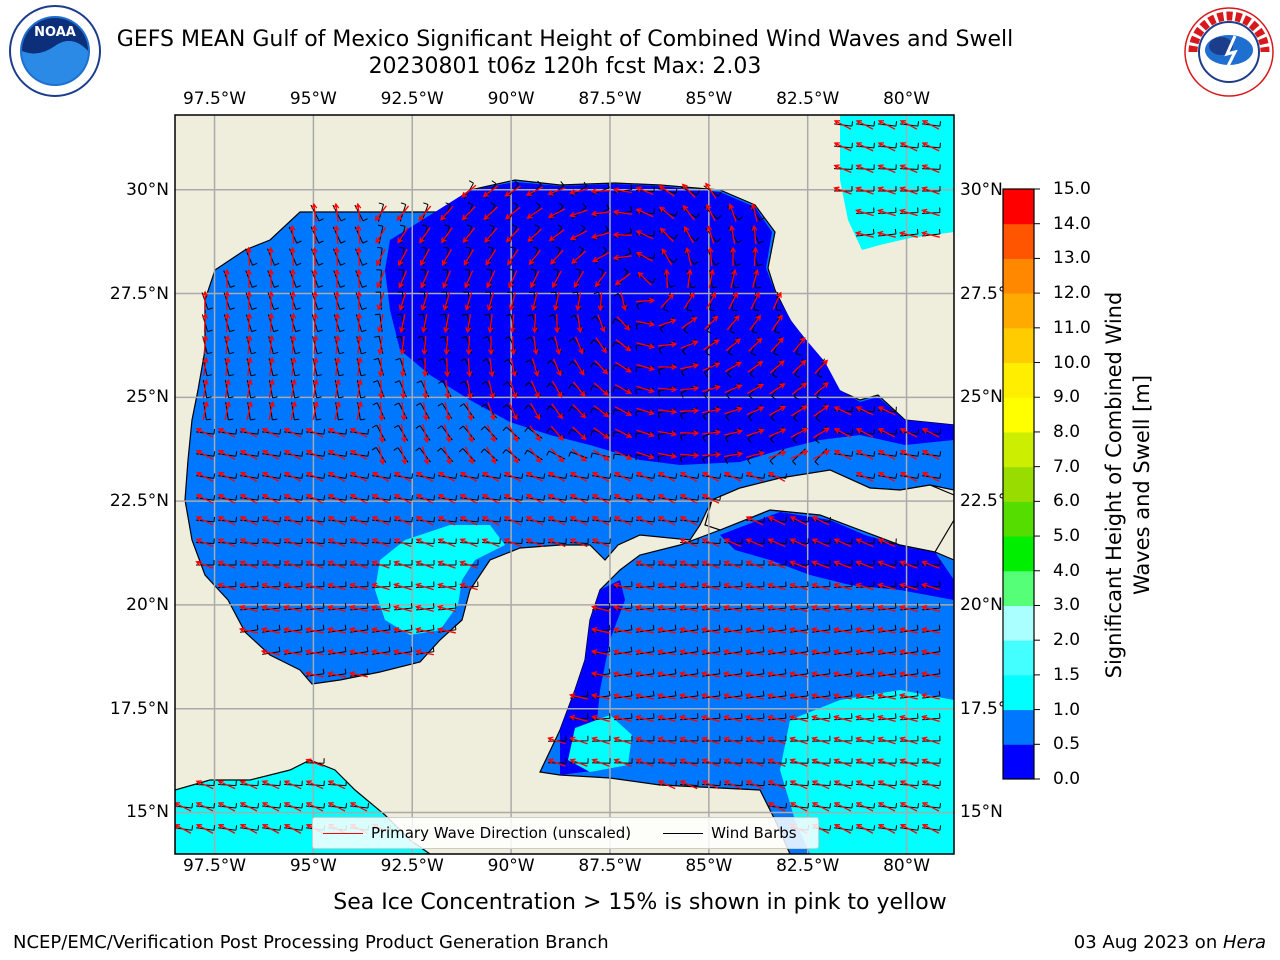  Describe the element at coordinates (1170, 942) in the screenshot. I see `footer-date: 03 Aug 2023 on Hera` at that location.